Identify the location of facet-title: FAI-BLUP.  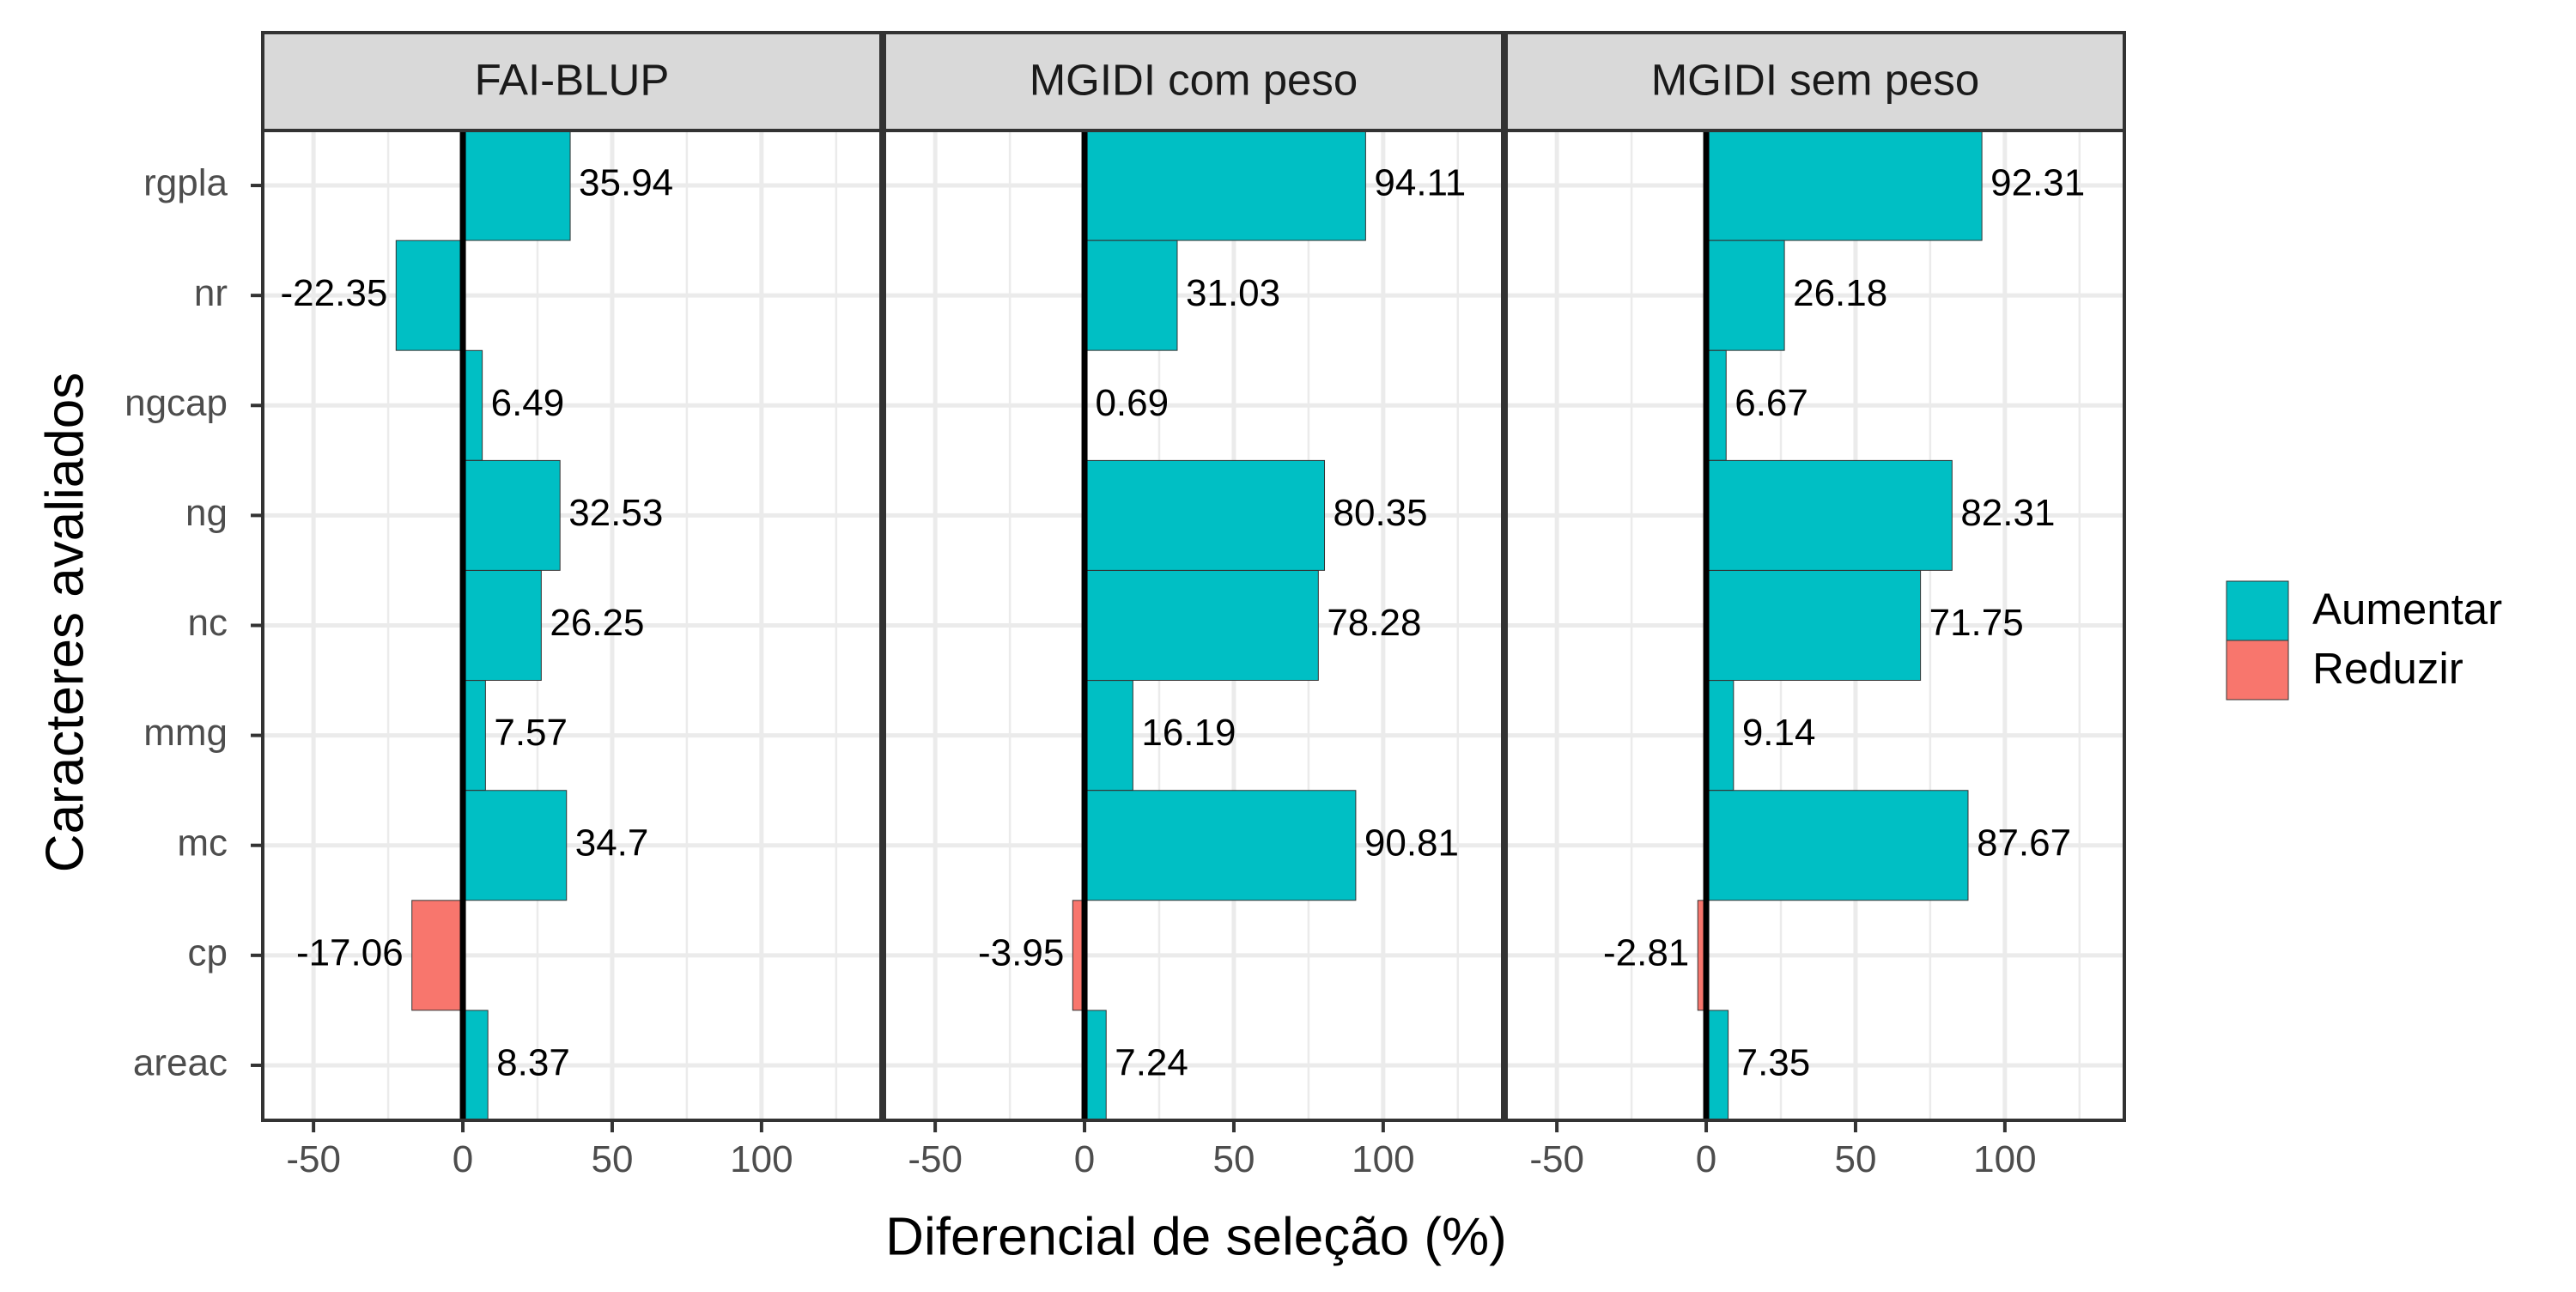
(572, 79).